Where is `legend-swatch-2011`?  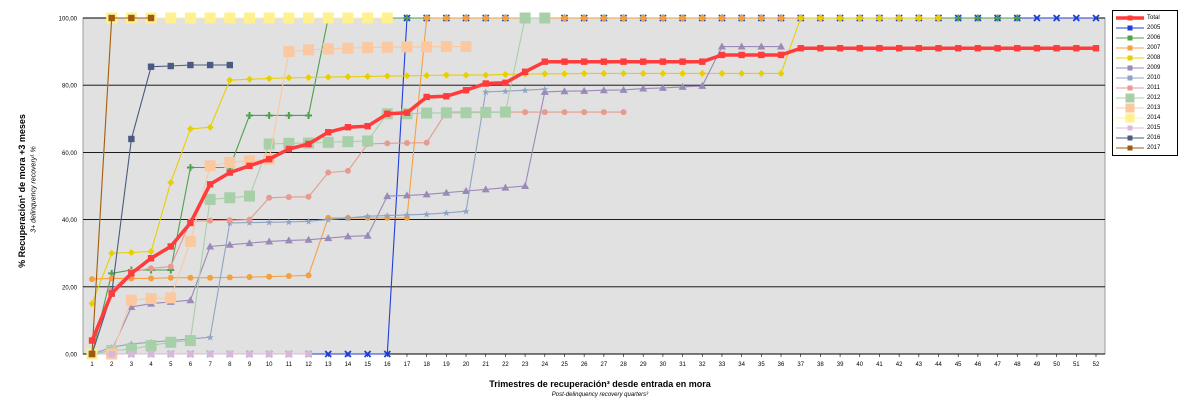 legend-swatch-2011 is located at coordinates (1130, 88).